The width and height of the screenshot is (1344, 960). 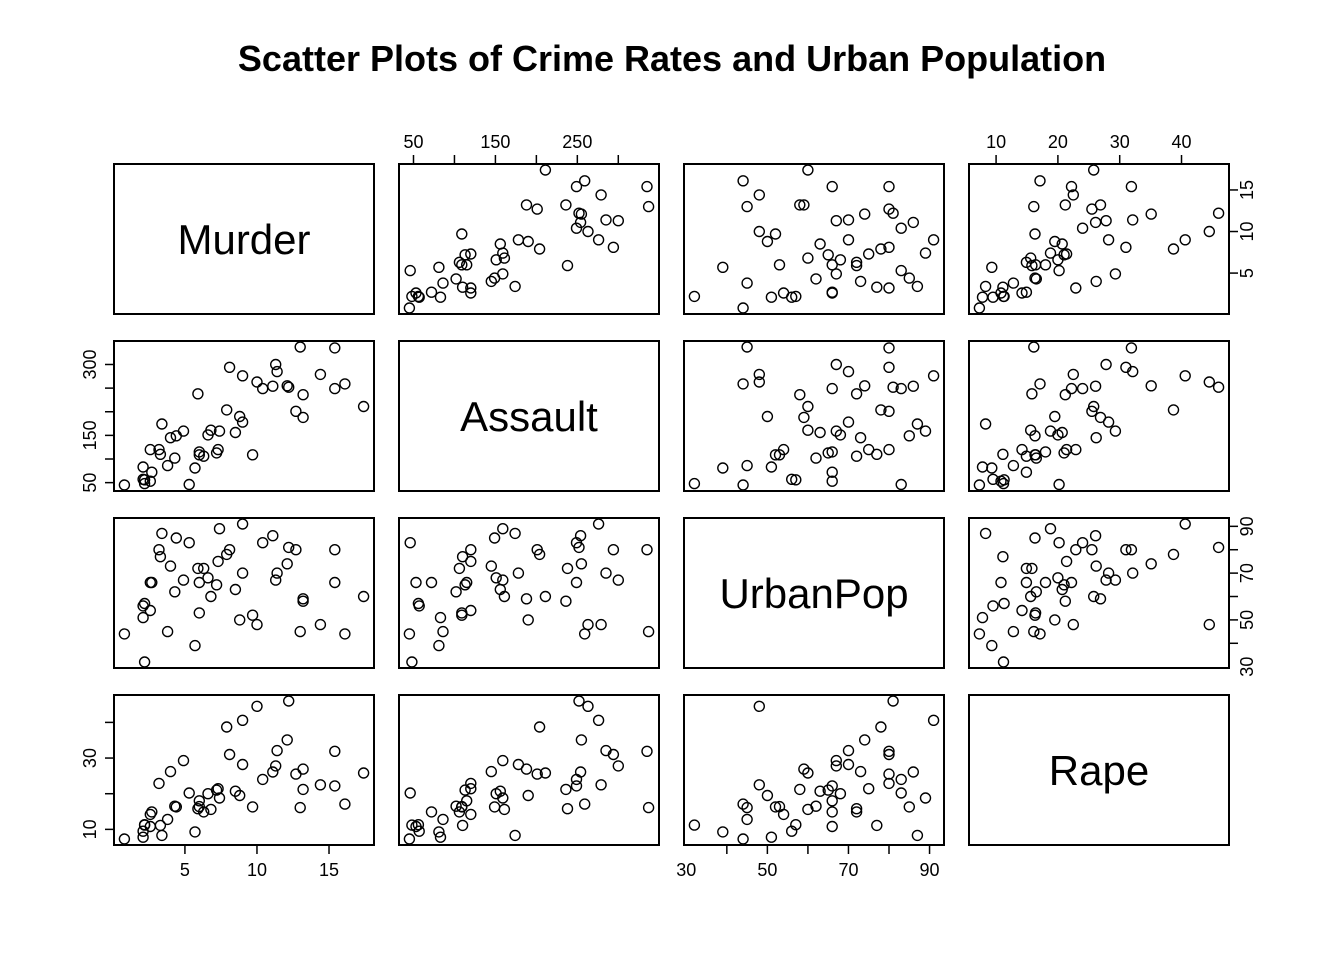 What do you see at coordinates (1058, 142) in the screenshot?
I see `tick-label-top-rape: 20` at bounding box center [1058, 142].